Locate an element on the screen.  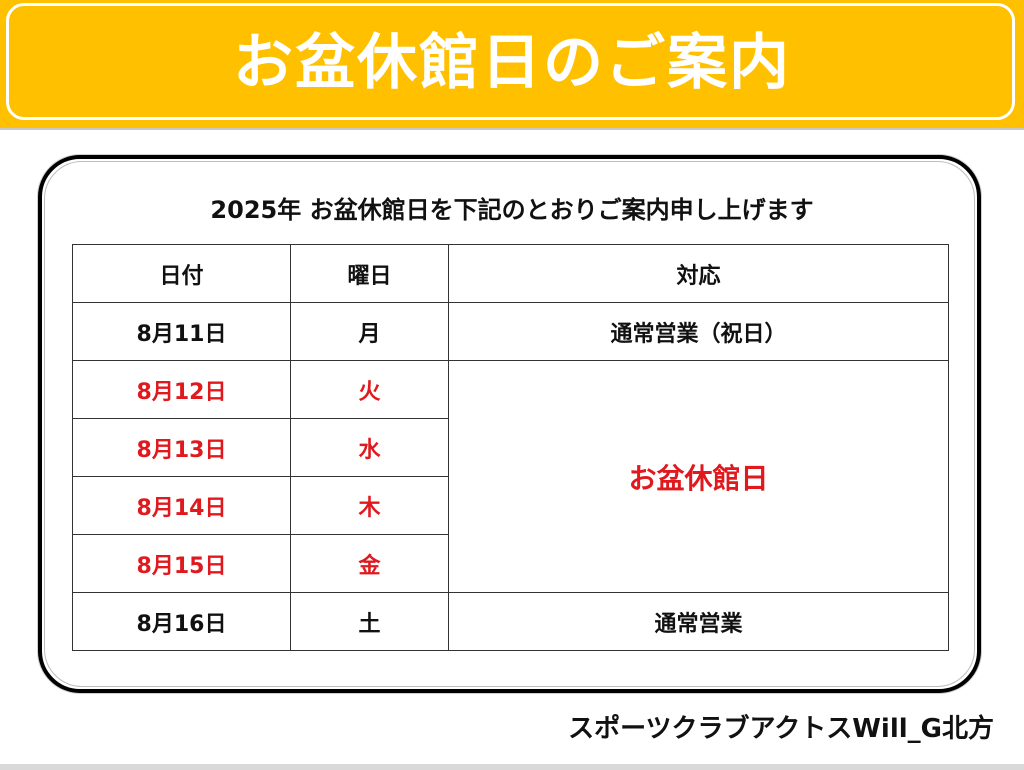
status-cell: 通常営業（祝日） is located at coordinates (698, 331).